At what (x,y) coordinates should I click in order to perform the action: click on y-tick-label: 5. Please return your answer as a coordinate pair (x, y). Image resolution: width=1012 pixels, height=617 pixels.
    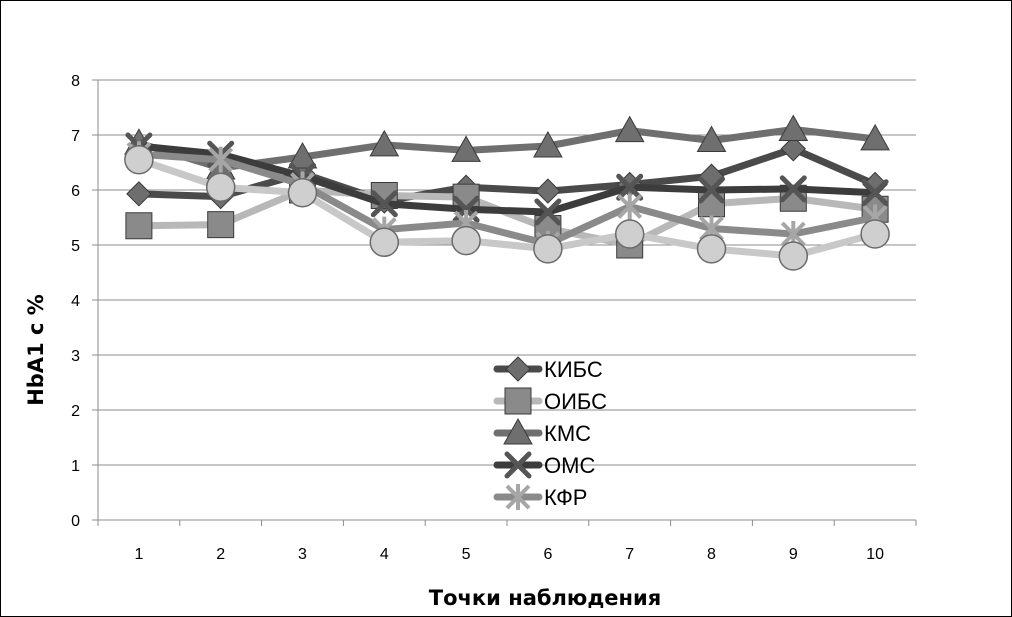
    Looking at the image, I should click on (75, 246).